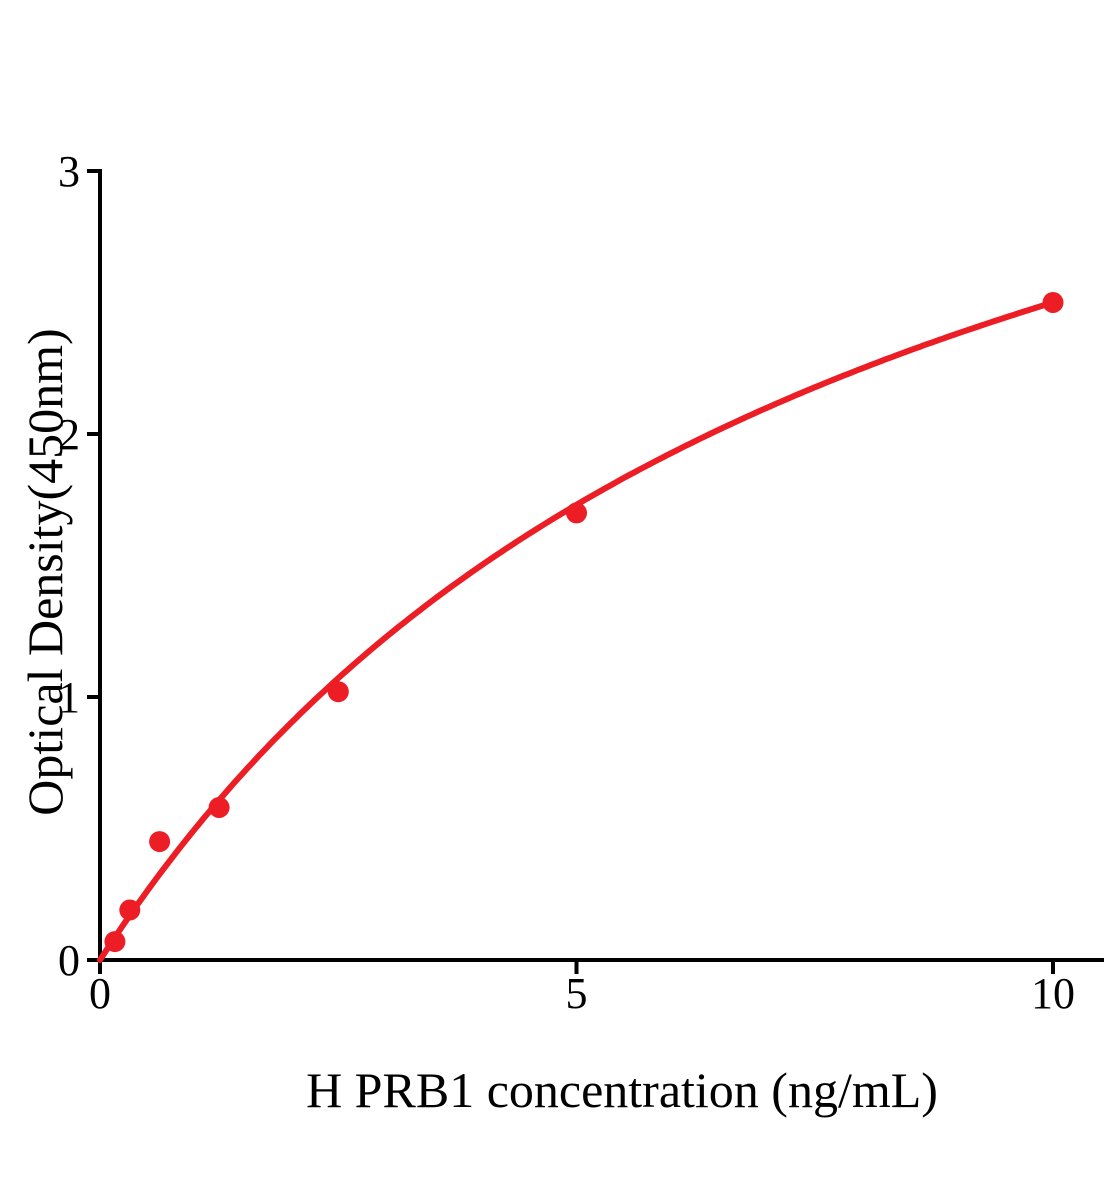  I want to click on x-axis-title: H PRB1 concentration (ng/mL), so click(622, 1090).